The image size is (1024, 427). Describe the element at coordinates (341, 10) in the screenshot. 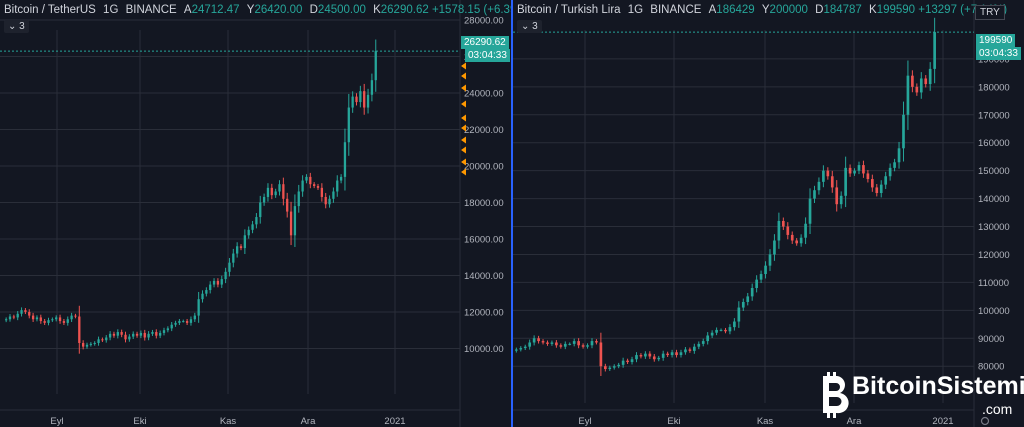

I see `low-value: 24500.00` at that location.